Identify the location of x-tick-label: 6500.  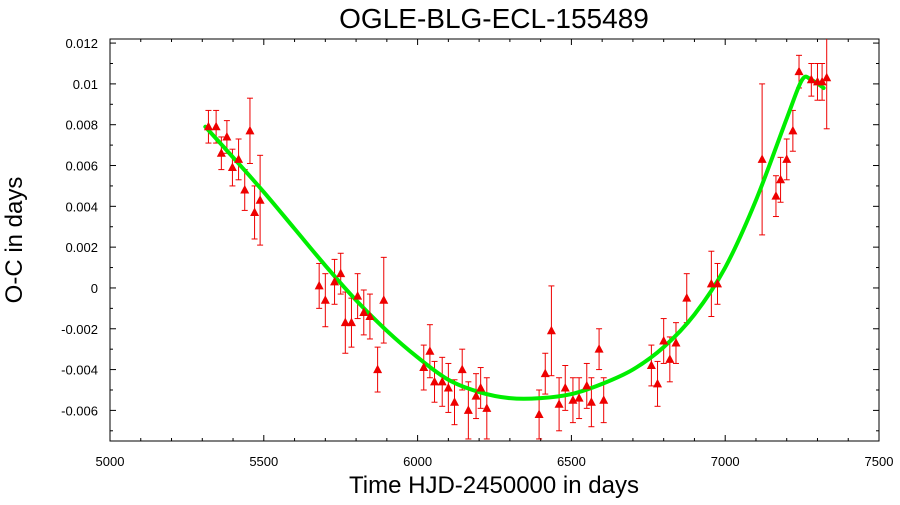
(571, 461).